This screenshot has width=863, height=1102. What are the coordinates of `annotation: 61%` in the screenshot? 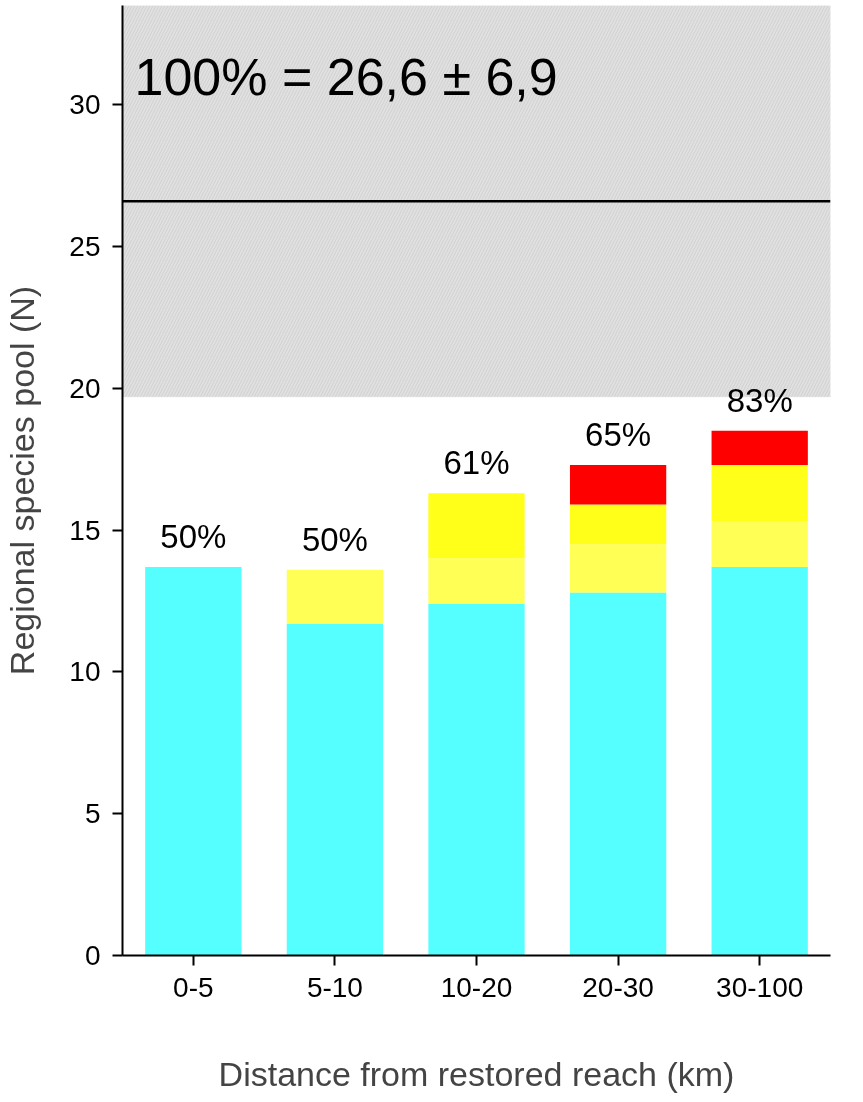 It's located at (476, 463).